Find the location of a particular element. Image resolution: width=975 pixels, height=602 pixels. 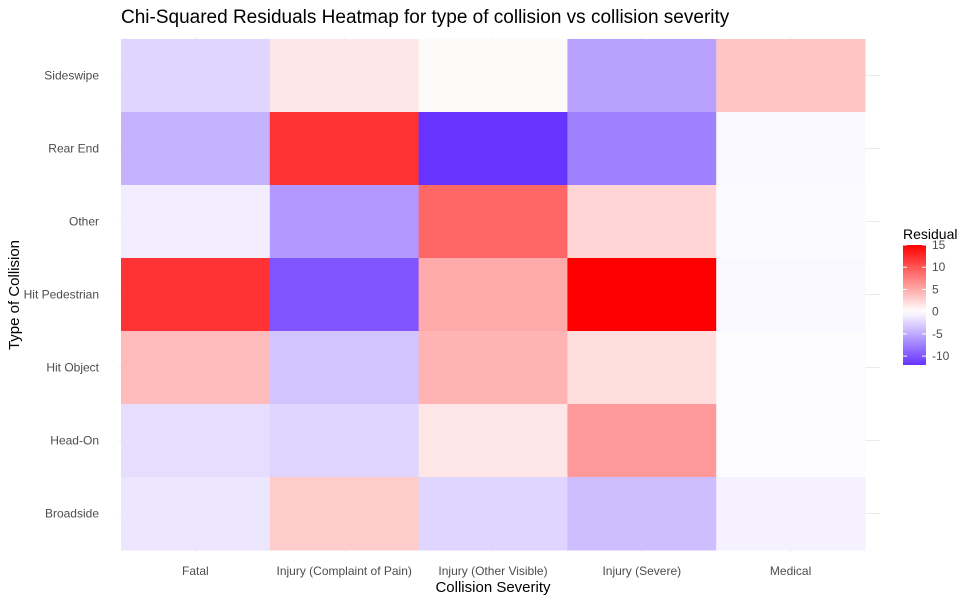

x-tick-label: Medical is located at coordinates (790, 571).